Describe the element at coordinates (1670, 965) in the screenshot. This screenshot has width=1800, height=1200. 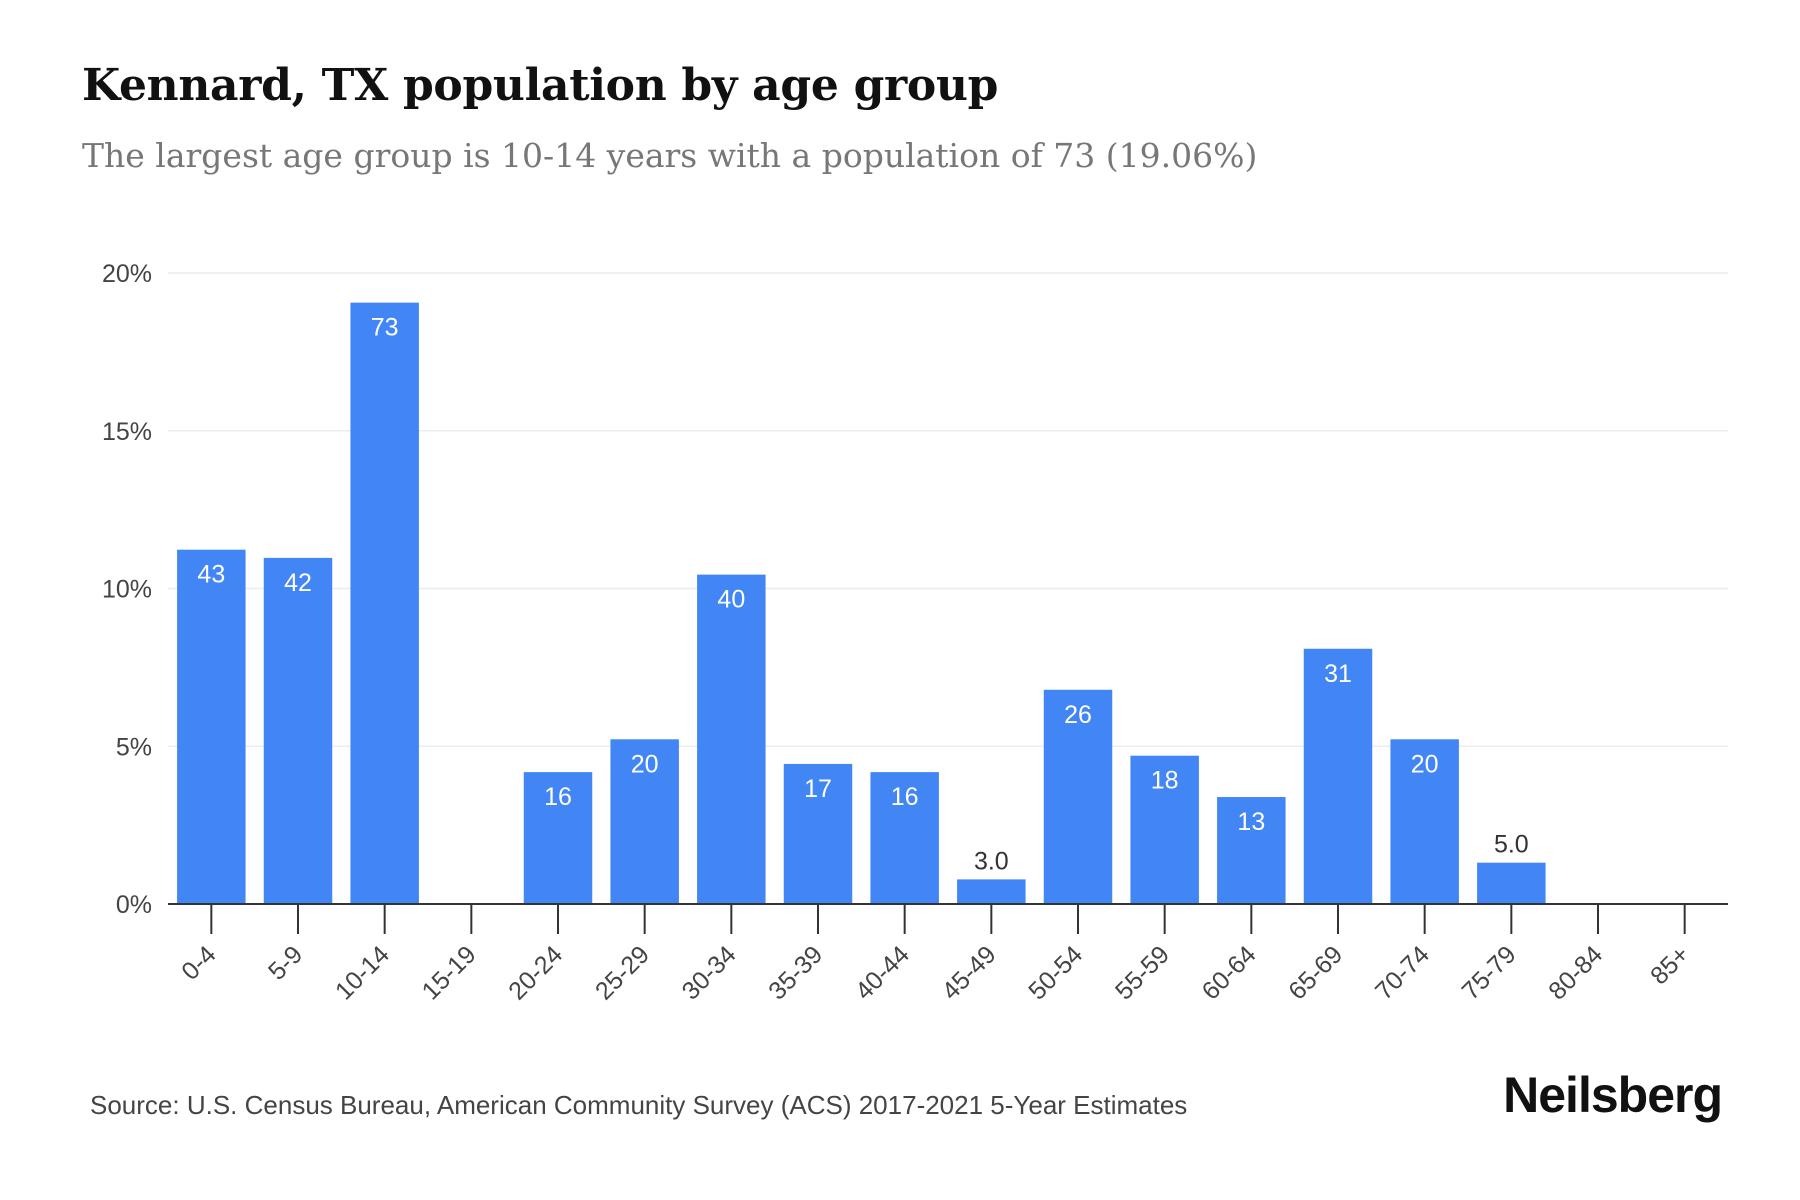
I see `x-tick-label: 85+` at that location.